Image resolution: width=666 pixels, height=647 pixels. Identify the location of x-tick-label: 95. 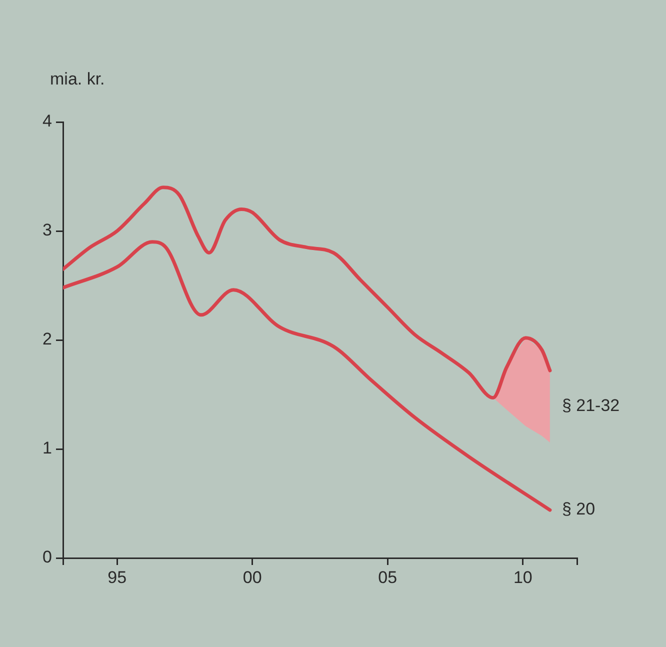
(117, 577).